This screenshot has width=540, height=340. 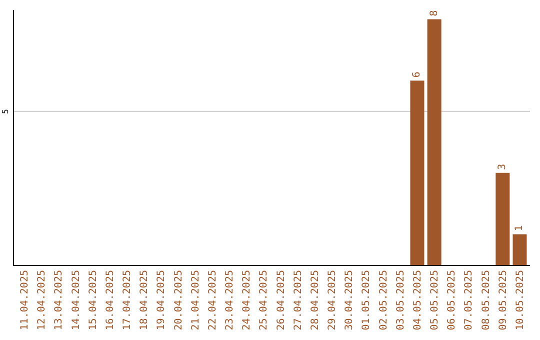 What do you see at coordinates (162, 300) in the screenshot?
I see `x-tick-label: 19.04.2025` at bounding box center [162, 300].